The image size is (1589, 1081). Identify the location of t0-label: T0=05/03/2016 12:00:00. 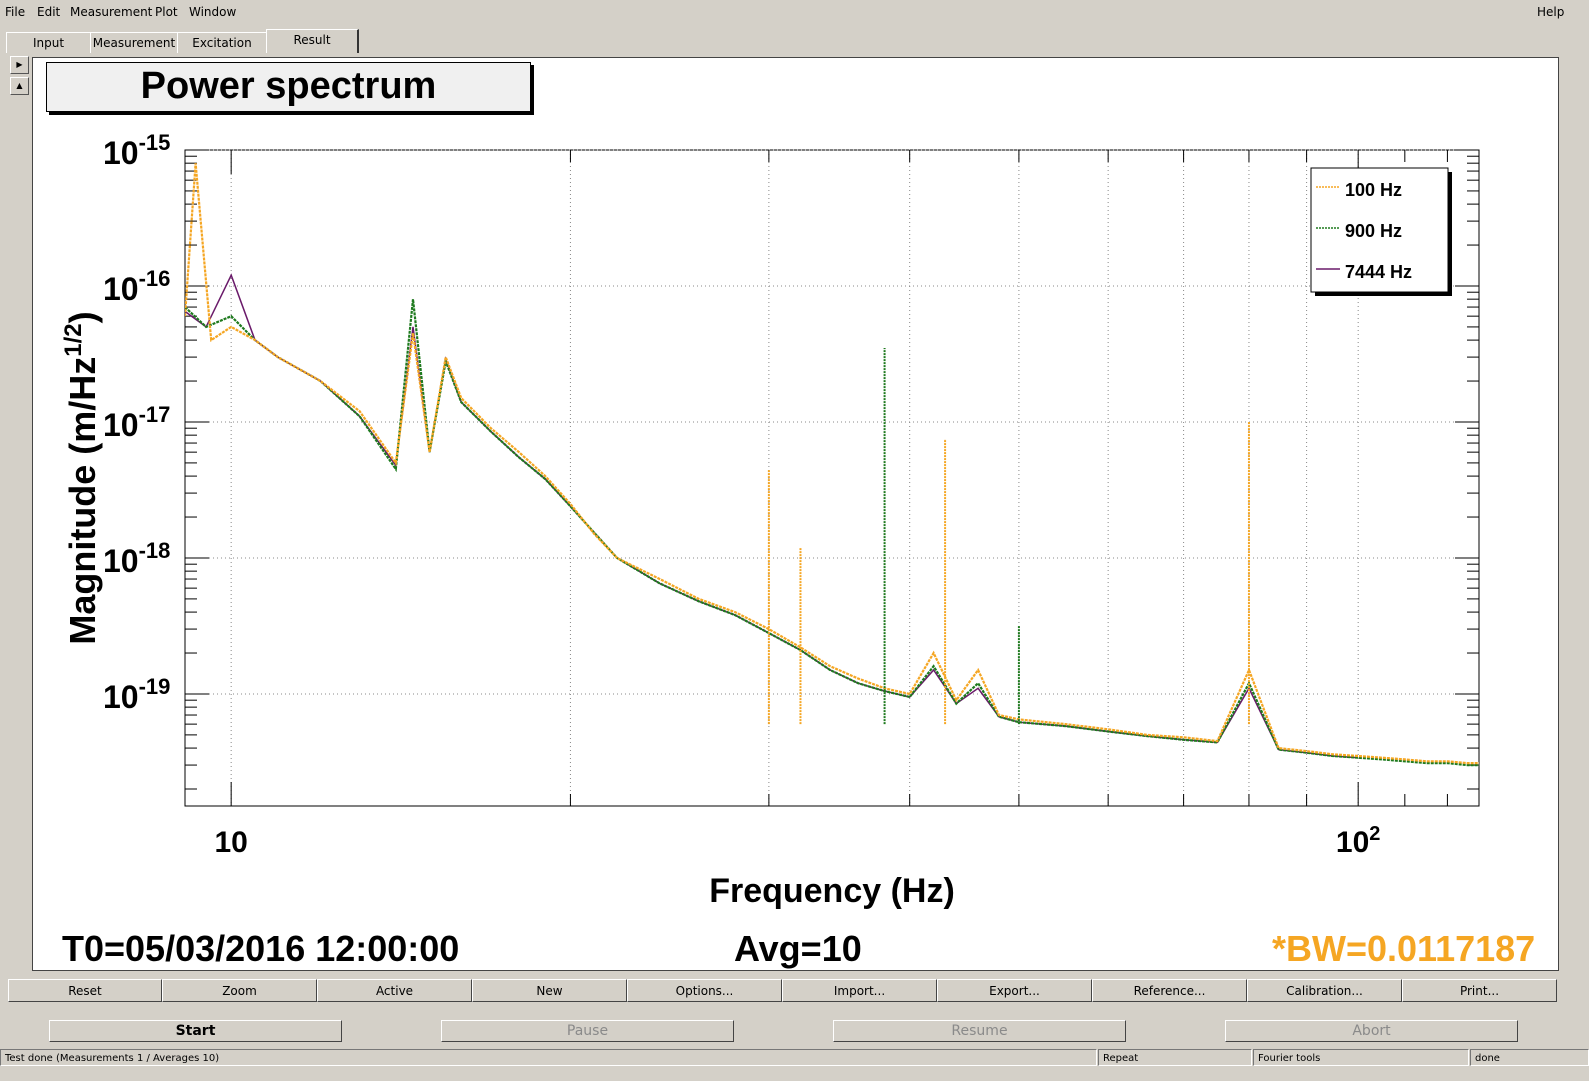
(261, 948).